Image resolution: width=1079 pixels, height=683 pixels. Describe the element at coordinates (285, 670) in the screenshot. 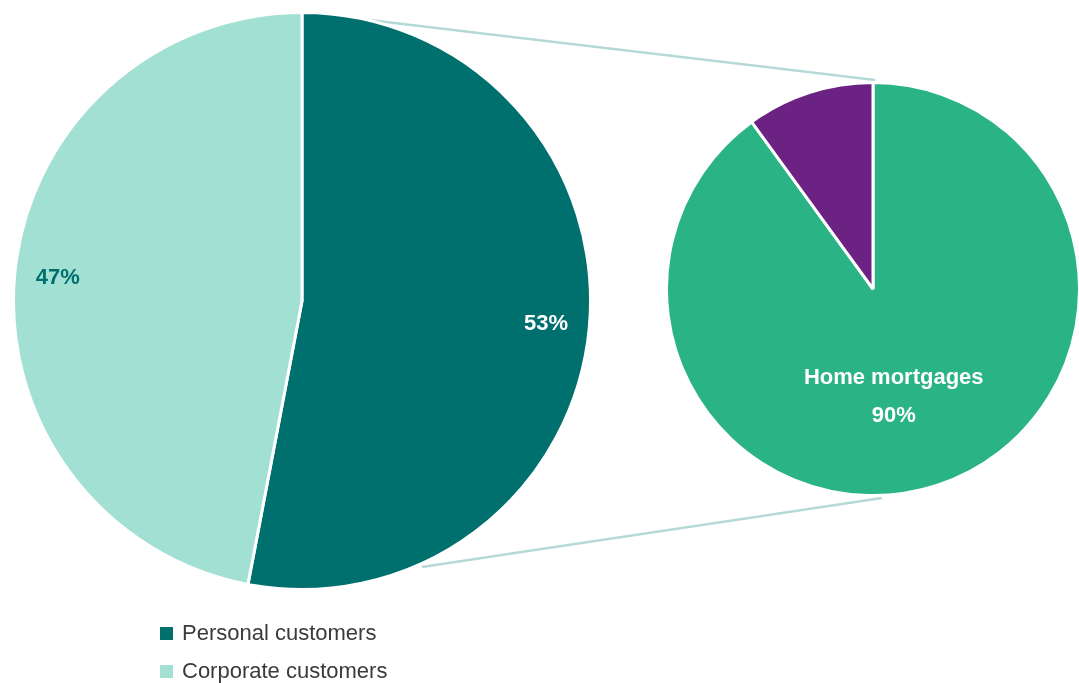

I see `legend-label: Corporate customers` at that location.